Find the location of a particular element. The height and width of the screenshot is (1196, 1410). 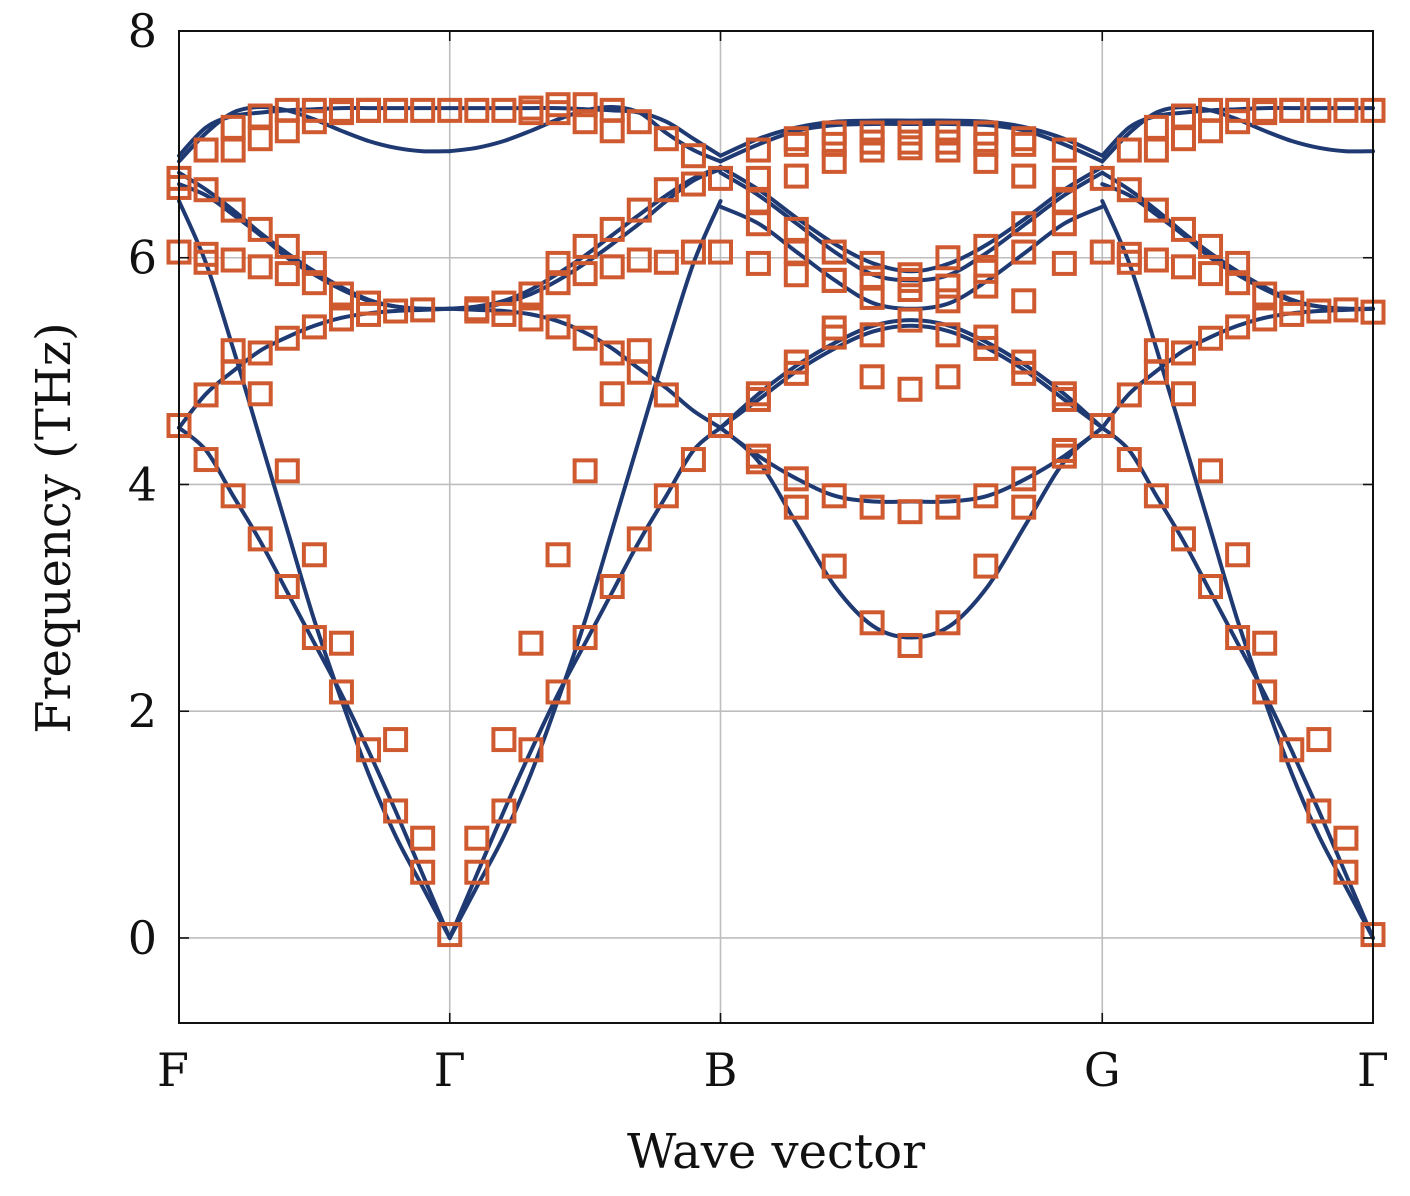

y-tick-label: 8 is located at coordinates (142, 31).